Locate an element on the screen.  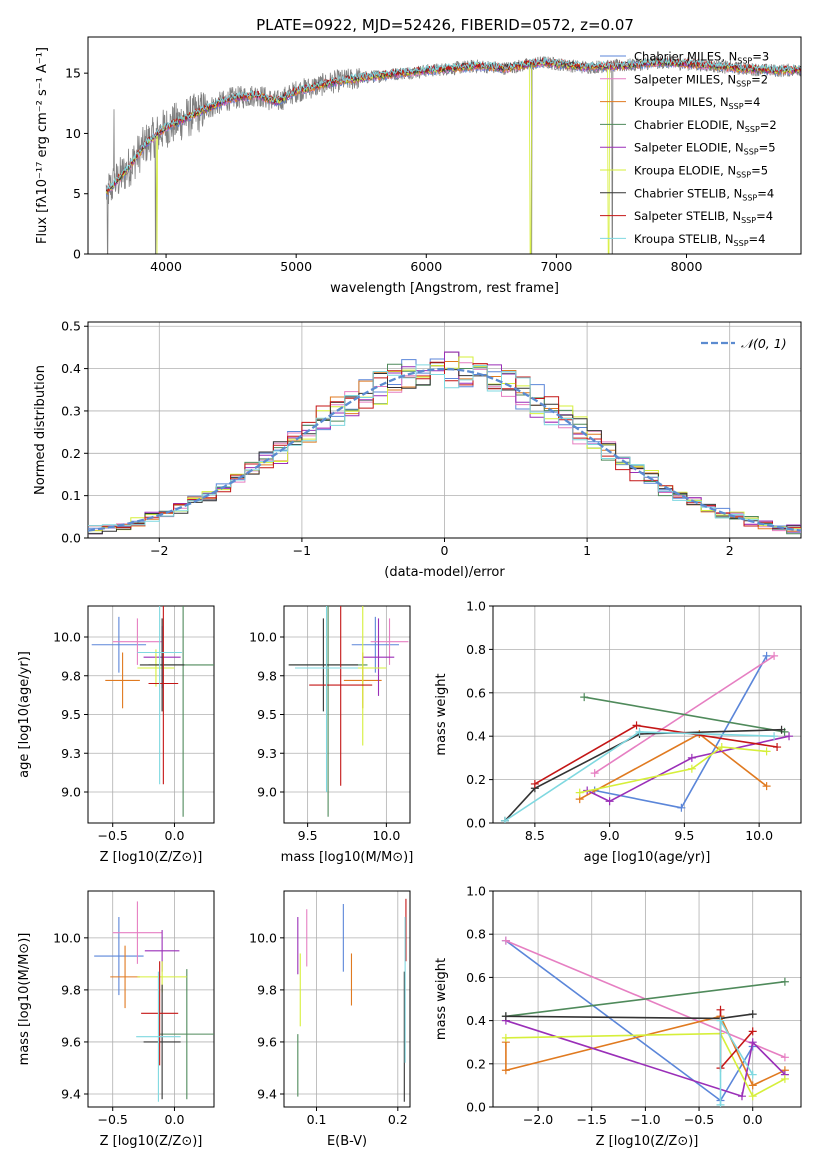
y-tick-label: 10.0 is located at coordinates (263, 637).